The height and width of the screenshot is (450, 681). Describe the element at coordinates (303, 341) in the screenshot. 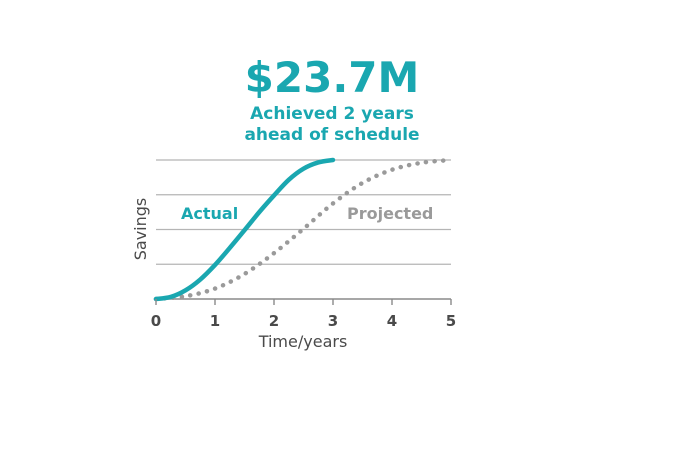

I see `x-axis-title: Time/years` at that location.